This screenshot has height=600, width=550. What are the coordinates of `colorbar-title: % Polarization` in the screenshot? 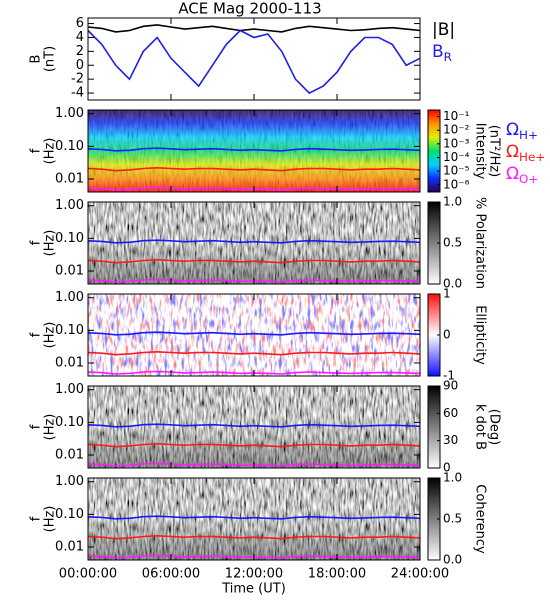 It's located at (480, 243).